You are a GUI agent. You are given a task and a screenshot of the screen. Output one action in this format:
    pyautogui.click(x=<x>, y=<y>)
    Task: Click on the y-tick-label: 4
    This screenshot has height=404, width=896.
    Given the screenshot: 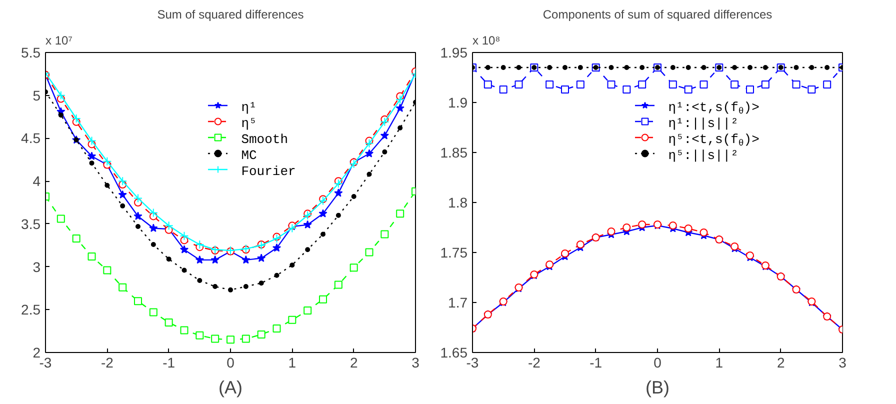 What is the action you would take?
    pyautogui.click(x=36, y=181)
    